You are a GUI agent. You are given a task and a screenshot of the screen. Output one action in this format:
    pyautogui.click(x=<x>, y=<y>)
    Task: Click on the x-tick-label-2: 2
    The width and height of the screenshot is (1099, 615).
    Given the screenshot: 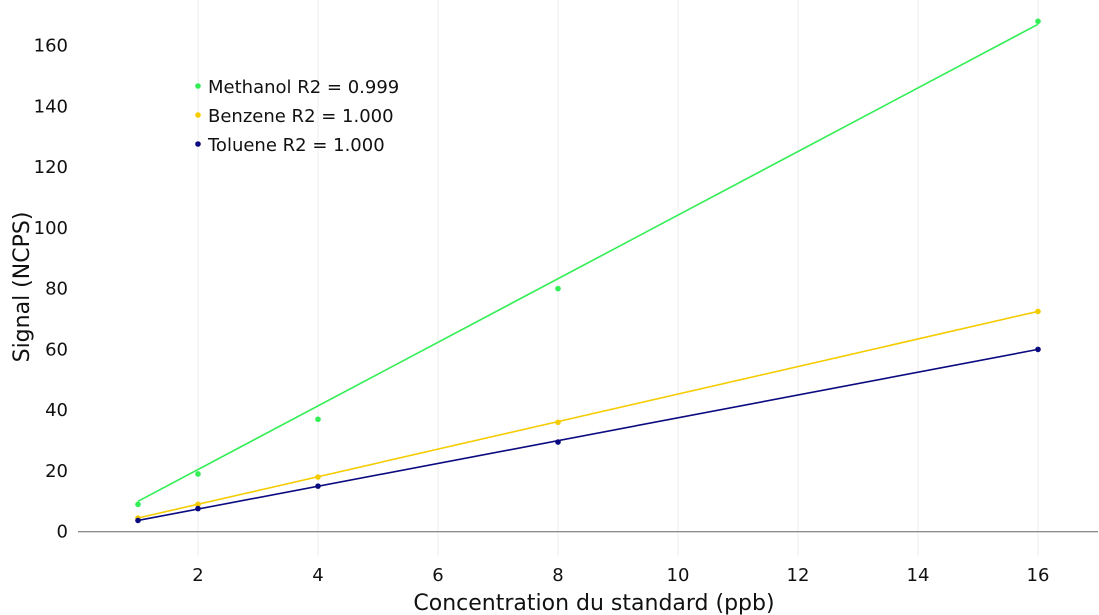 What is the action you would take?
    pyautogui.click(x=197, y=575)
    